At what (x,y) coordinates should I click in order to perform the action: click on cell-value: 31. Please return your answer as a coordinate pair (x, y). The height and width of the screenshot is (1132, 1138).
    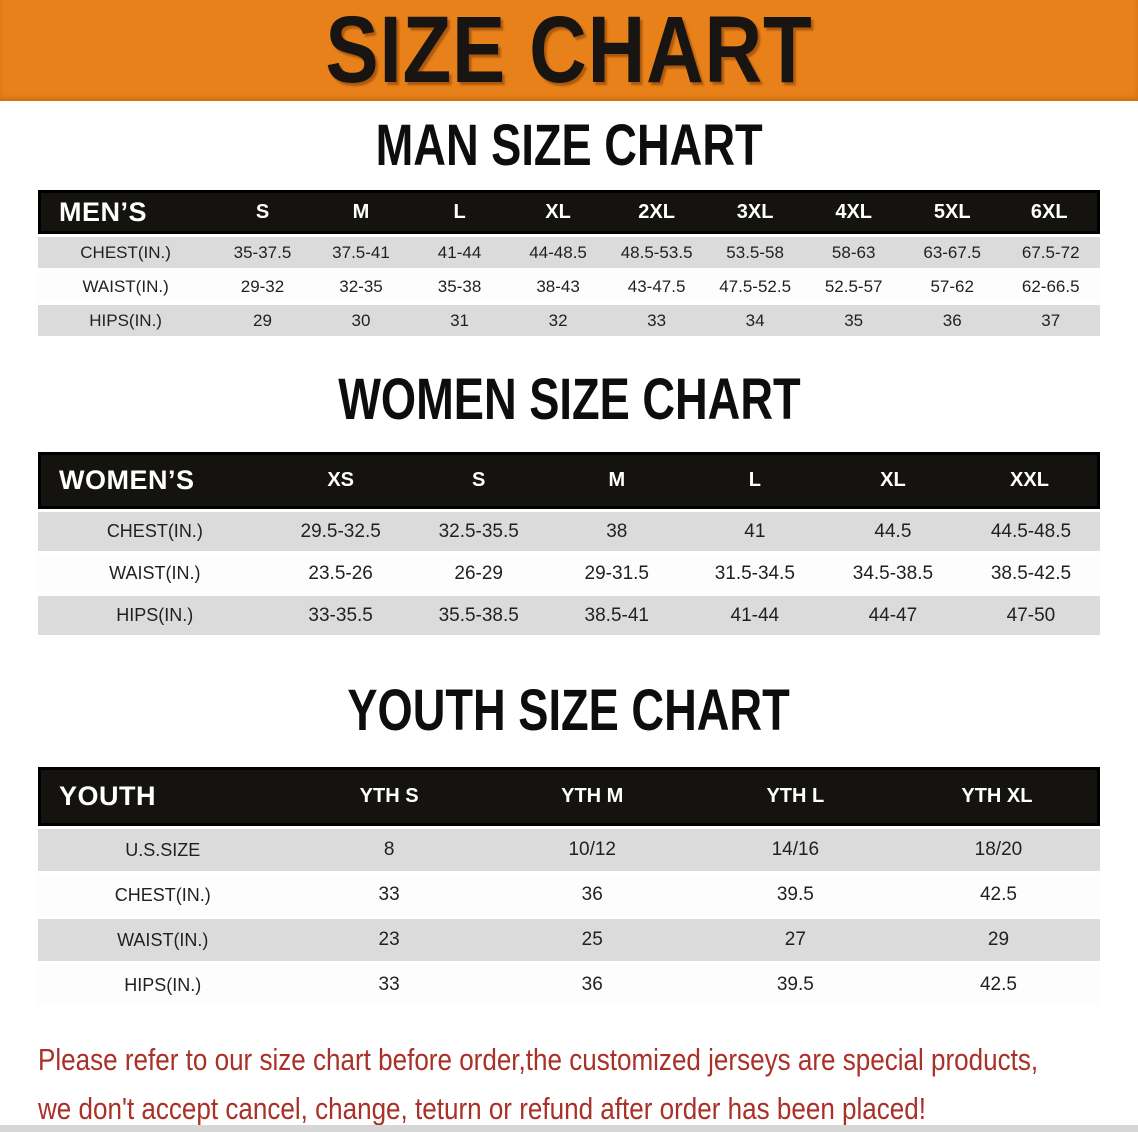
    Looking at the image, I should click on (459, 320).